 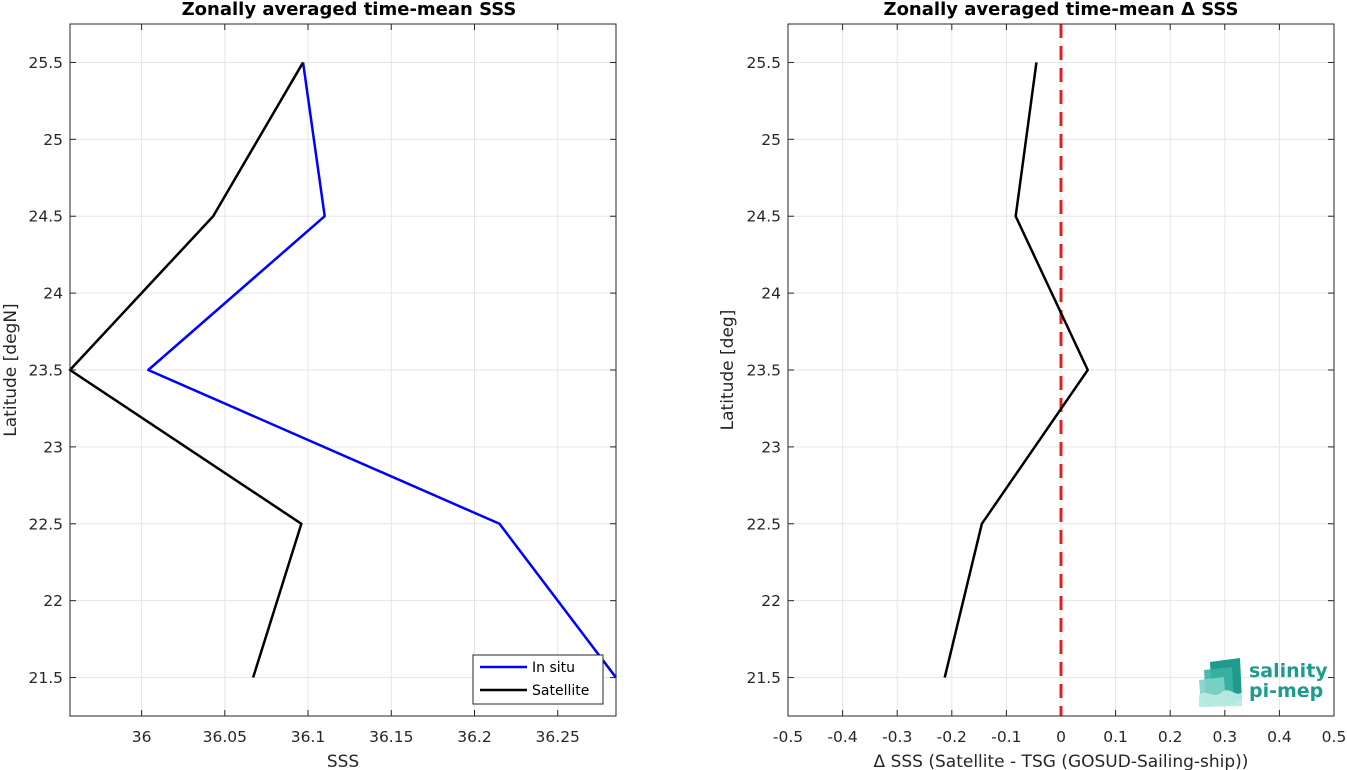 What do you see at coordinates (225, 737) in the screenshot?
I see `x-tick-label: 36.05` at bounding box center [225, 737].